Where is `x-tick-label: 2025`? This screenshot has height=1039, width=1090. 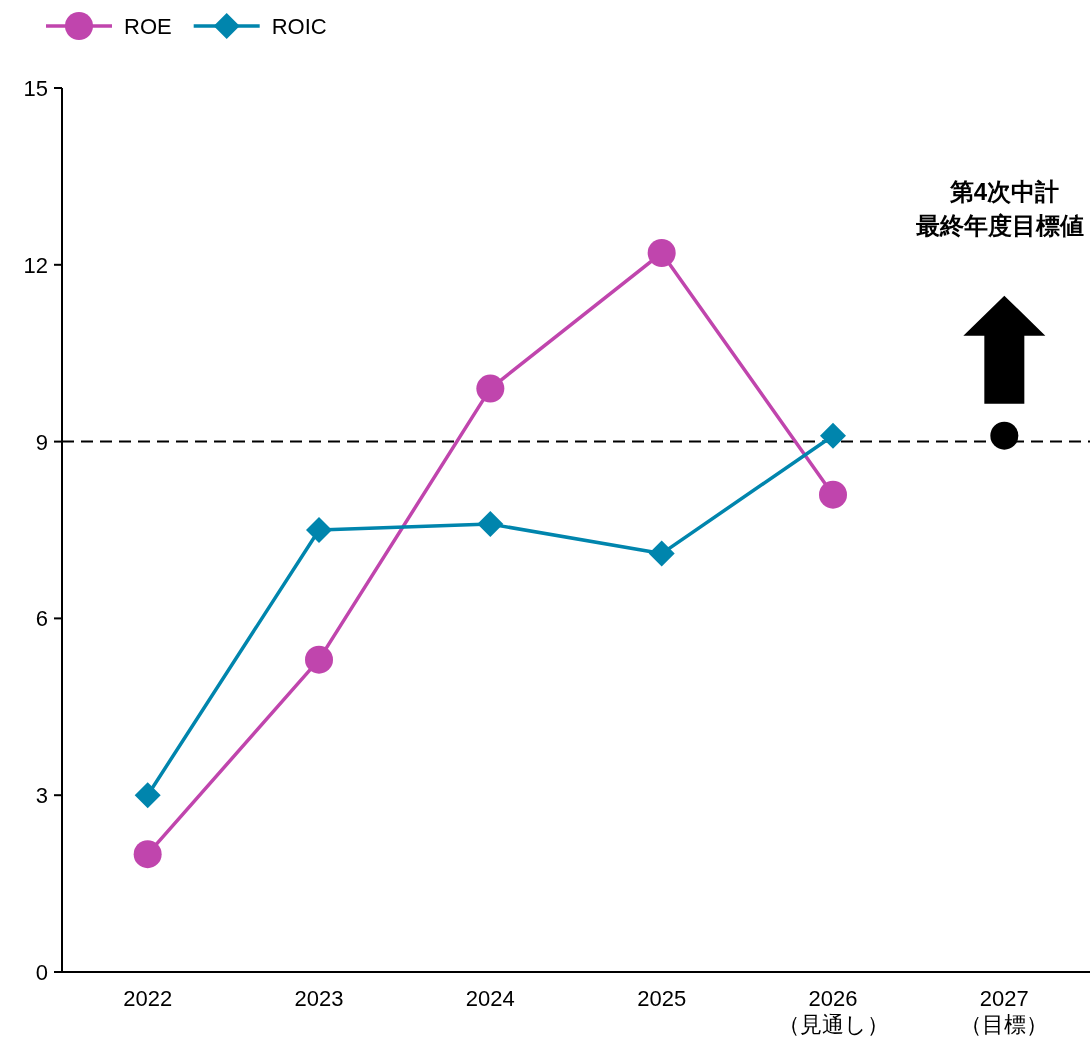
x-tick-label: 2025 is located at coordinates (662, 998).